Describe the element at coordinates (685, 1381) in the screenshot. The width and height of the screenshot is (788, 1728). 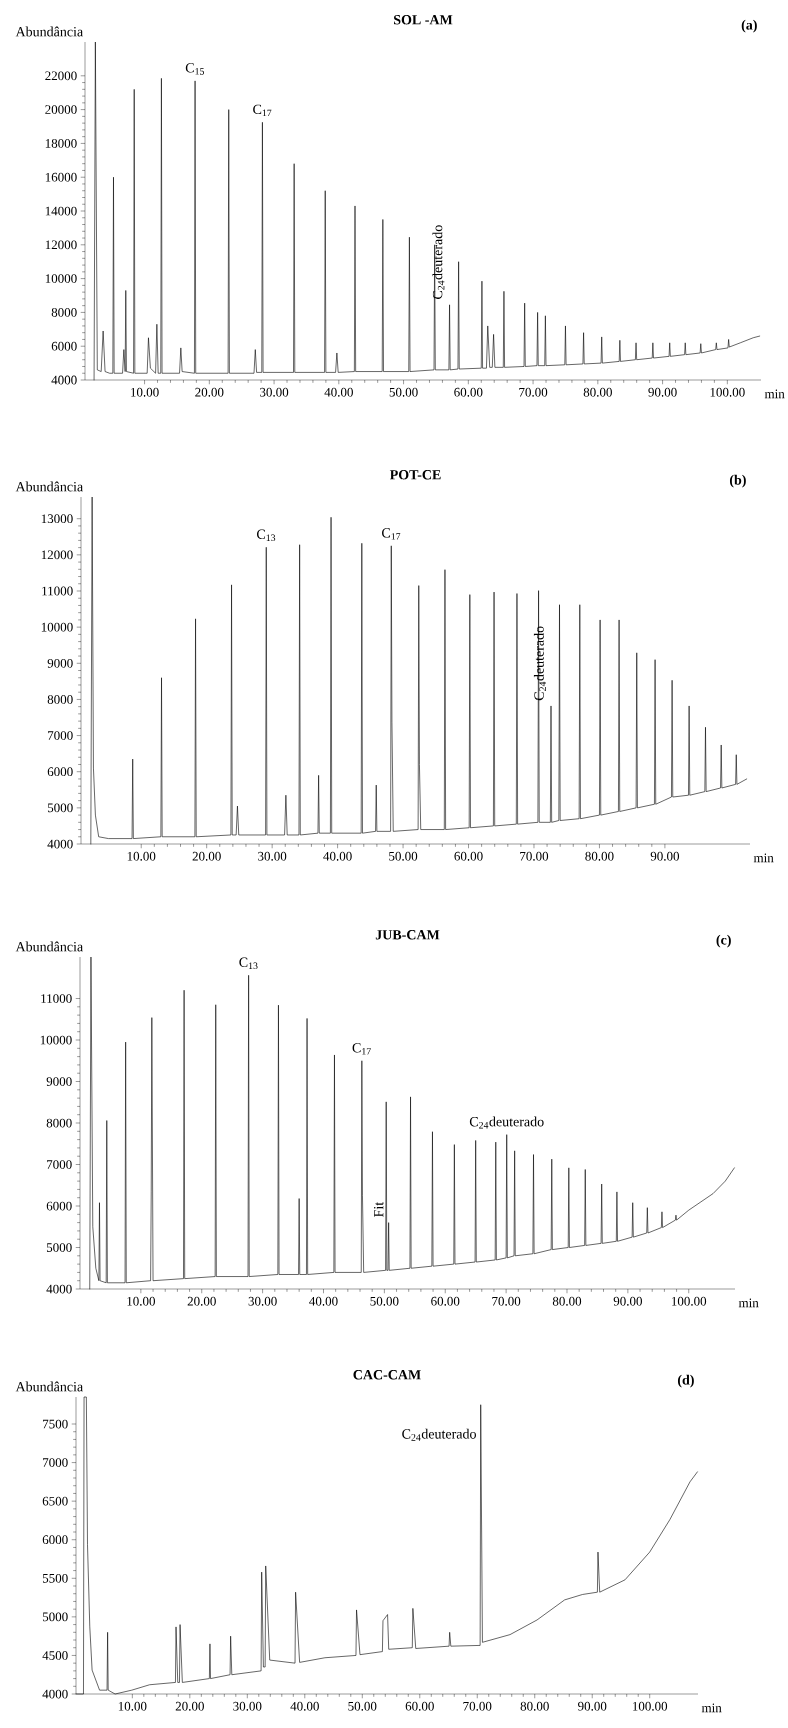
I see `text: (d)` at that location.